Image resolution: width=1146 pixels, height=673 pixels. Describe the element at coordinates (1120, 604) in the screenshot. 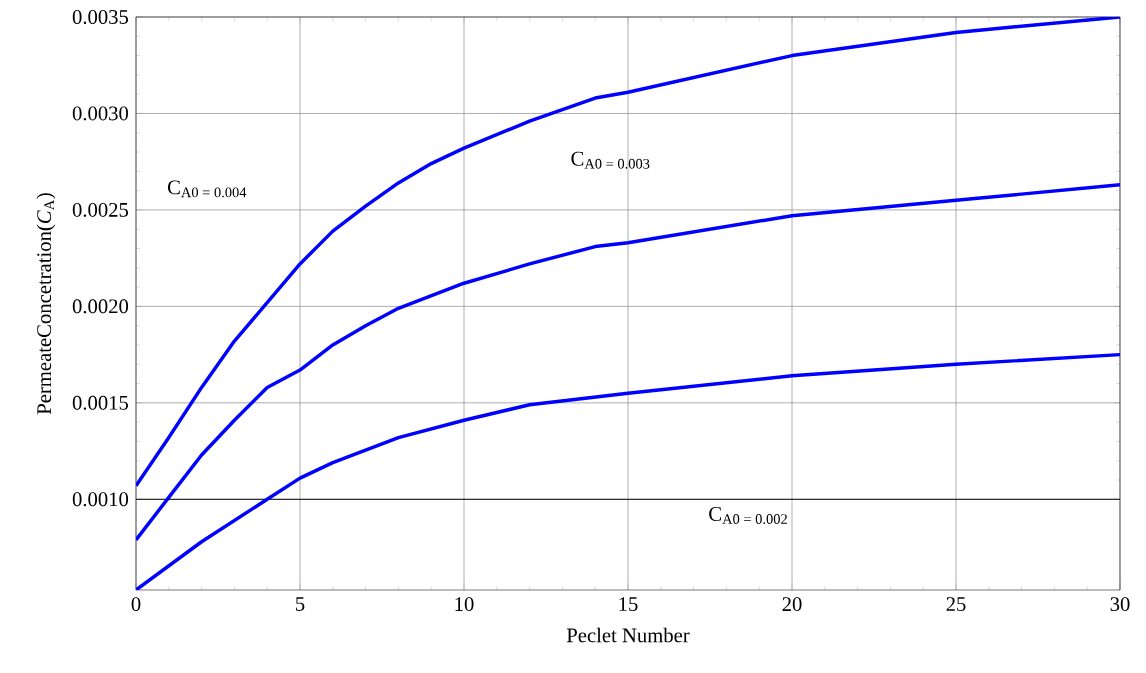

I see `x-tick-label: 30` at that location.